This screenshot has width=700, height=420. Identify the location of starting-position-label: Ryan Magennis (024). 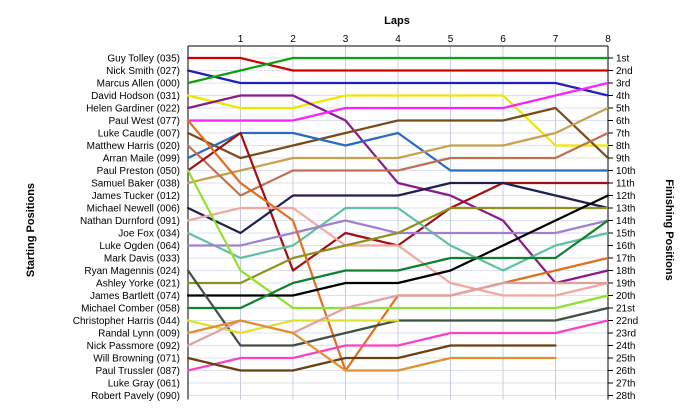
(132, 271).